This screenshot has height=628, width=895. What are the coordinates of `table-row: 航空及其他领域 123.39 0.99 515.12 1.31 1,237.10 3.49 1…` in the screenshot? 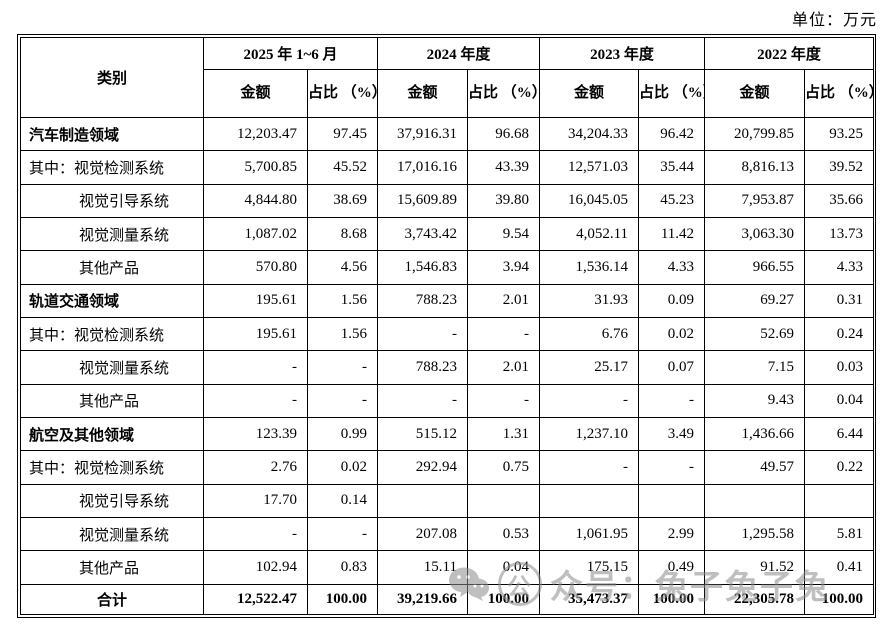 It's located at (447, 434).